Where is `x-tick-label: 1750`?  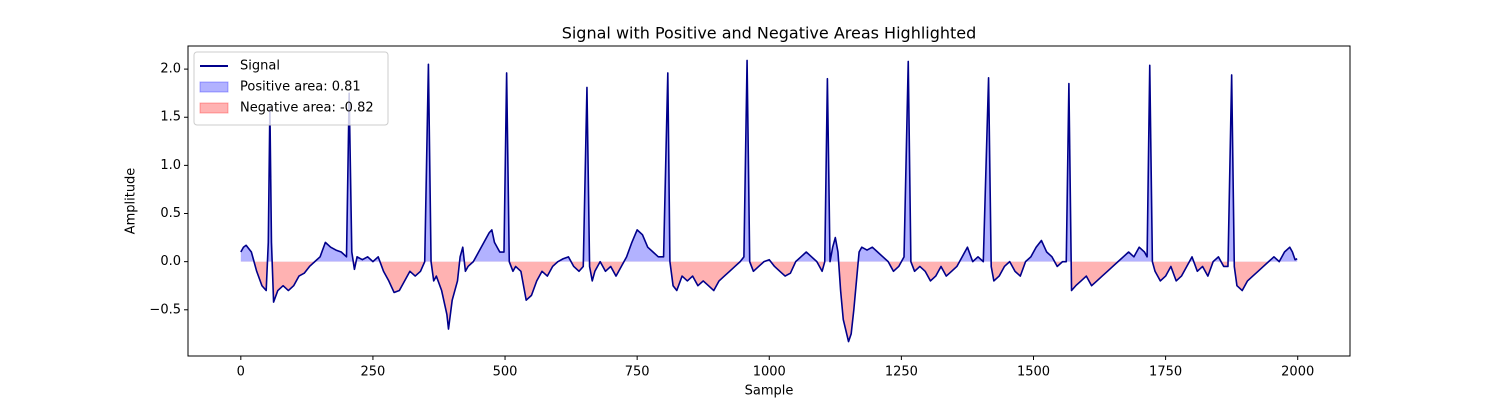 x-tick-label: 1750 is located at coordinates (1165, 372).